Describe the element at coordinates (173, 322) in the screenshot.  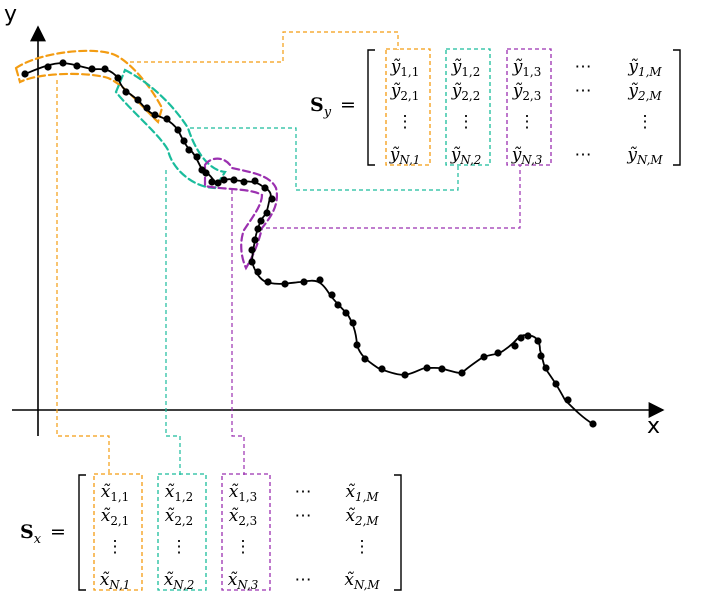
I see `connector-x-col2` at that location.